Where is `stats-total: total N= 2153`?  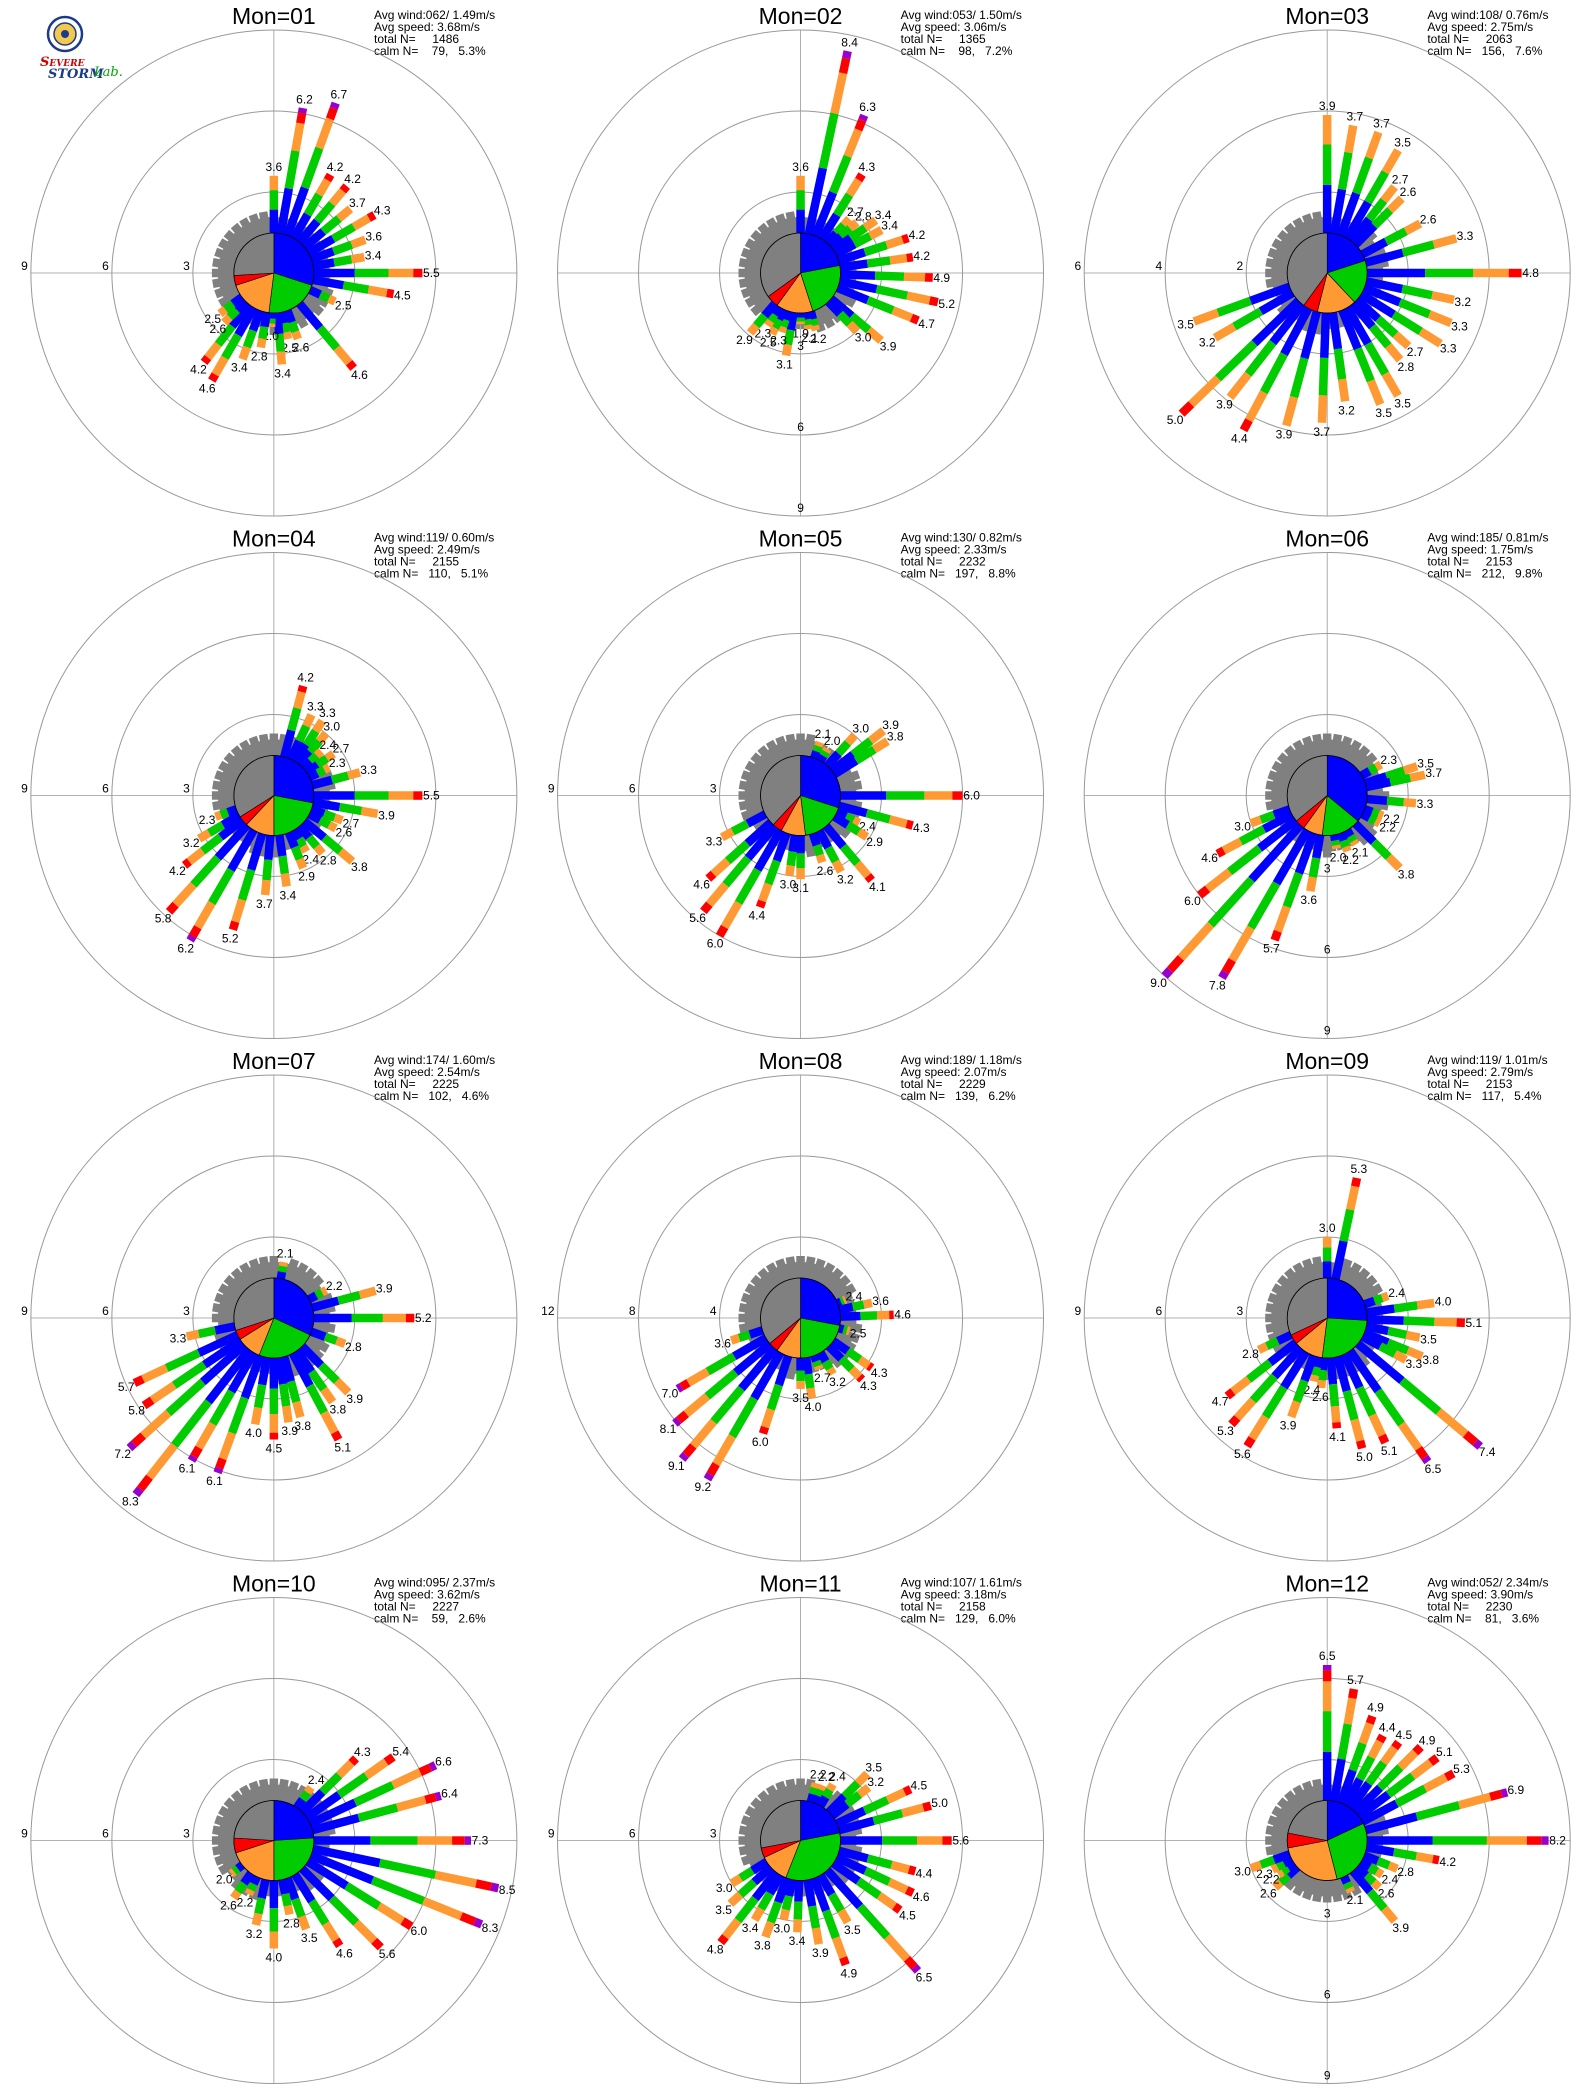
stats-total: total N= 2153 is located at coordinates (1469, 1084).